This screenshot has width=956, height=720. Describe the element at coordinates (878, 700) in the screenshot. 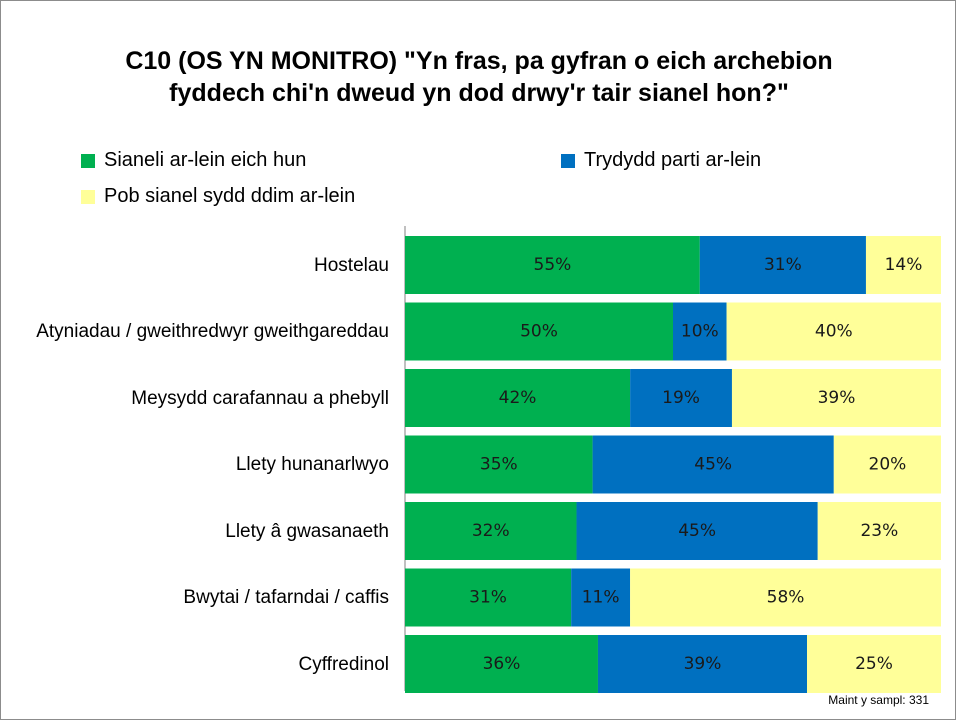

I see `annotation: Maint y sampl: 331` at that location.